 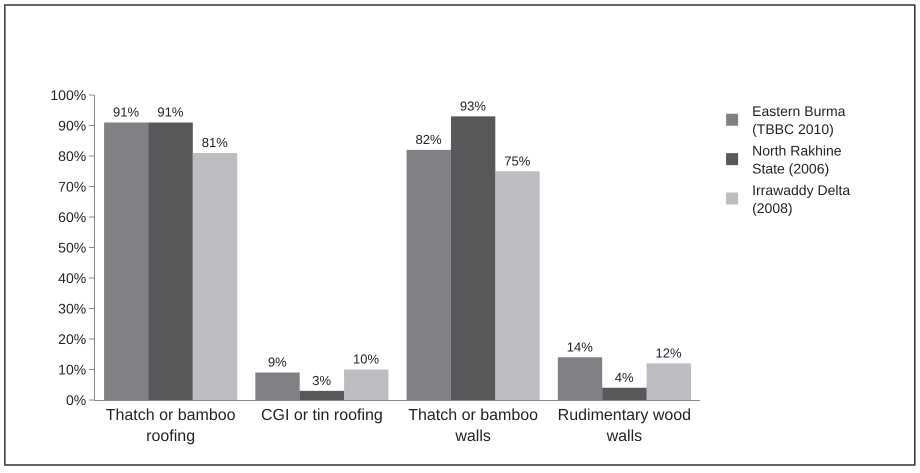 What do you see at coordinates (215, 142) in the screenshot?
I see `data-label: 81%` at bounding box center [215, 142].